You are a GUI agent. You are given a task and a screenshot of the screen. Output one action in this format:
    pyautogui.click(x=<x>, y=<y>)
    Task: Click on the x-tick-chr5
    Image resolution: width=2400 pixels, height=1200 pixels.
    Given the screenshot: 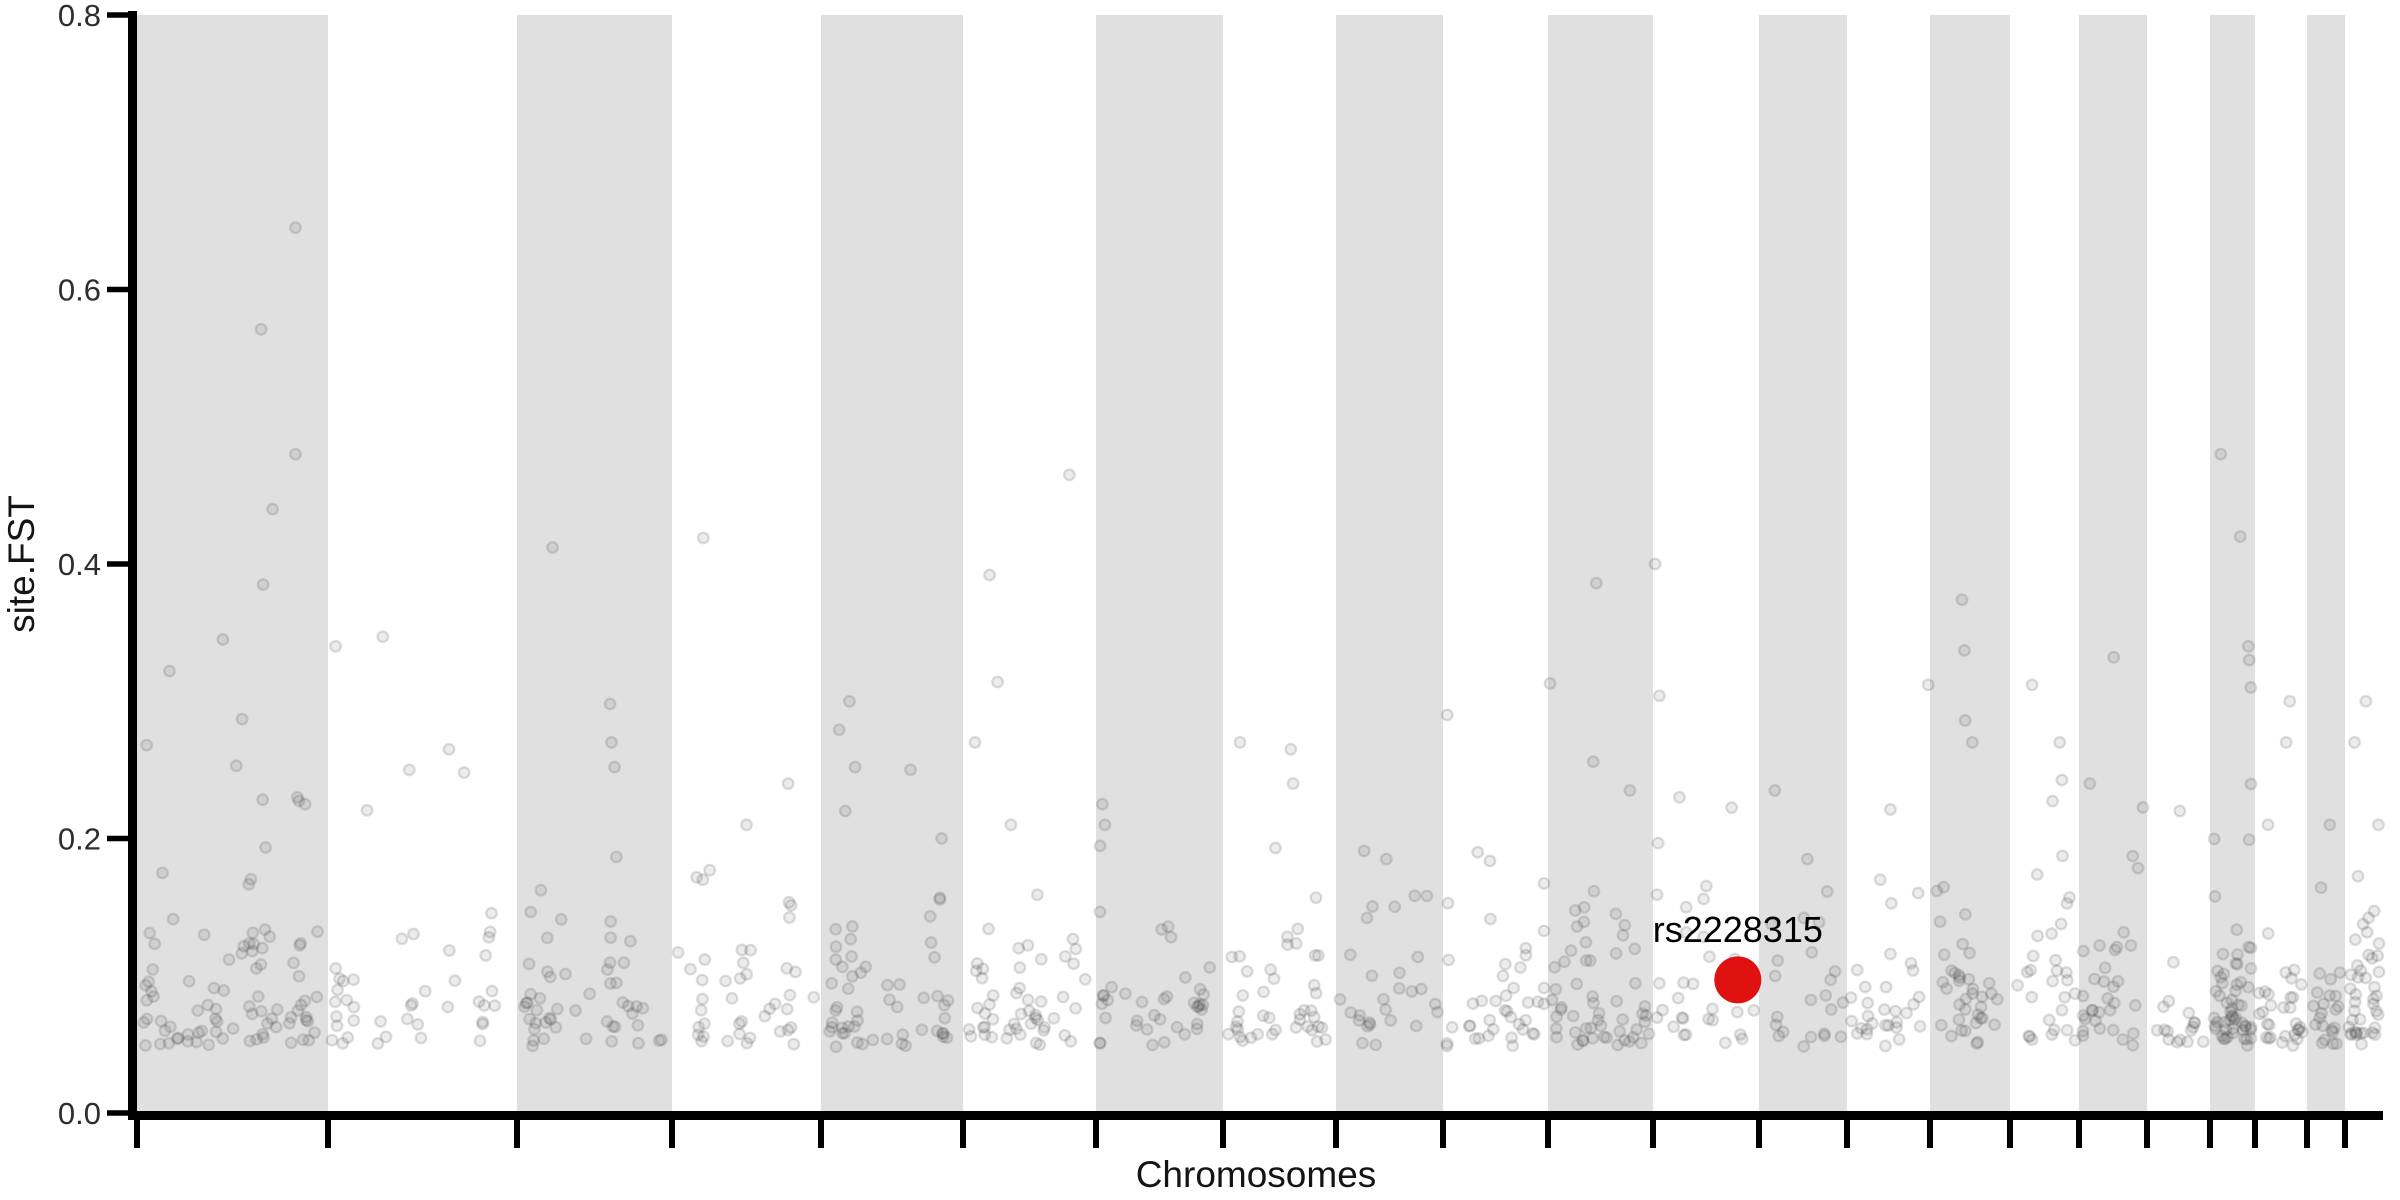 What is the action you would take?
    pyautogui.click(x=821, y=1134)
    